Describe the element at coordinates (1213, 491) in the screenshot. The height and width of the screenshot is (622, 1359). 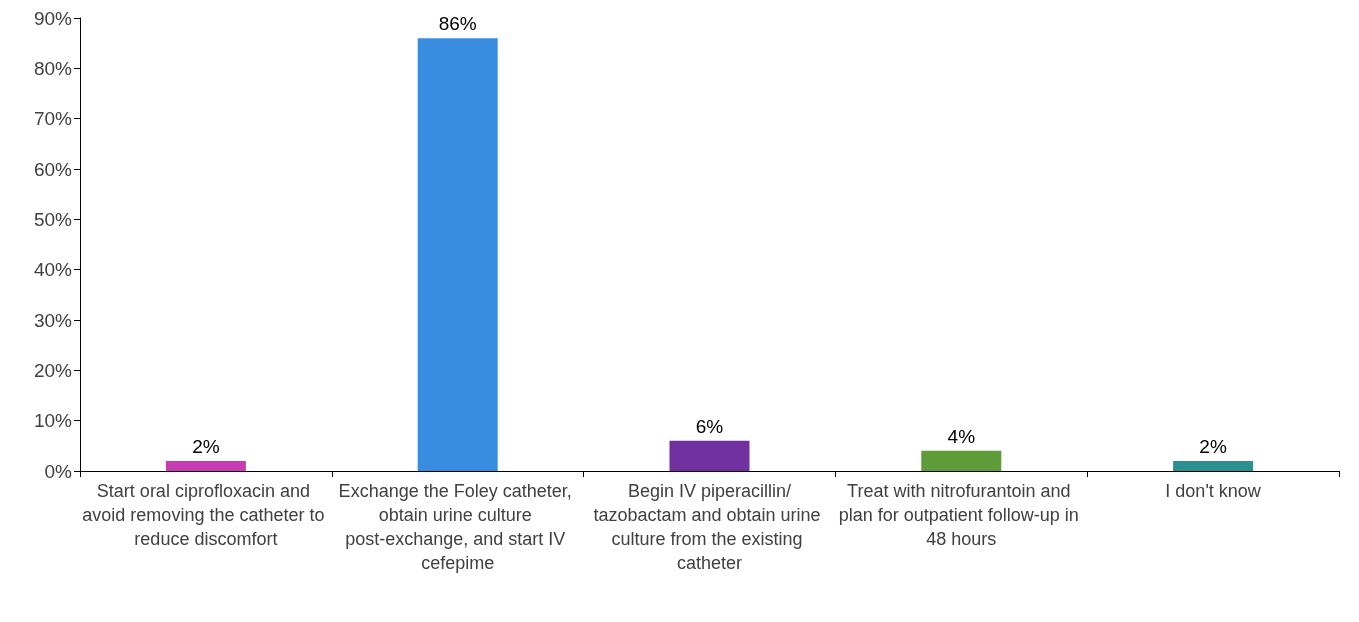
I see `x-tick-label: I don't know` at that location.